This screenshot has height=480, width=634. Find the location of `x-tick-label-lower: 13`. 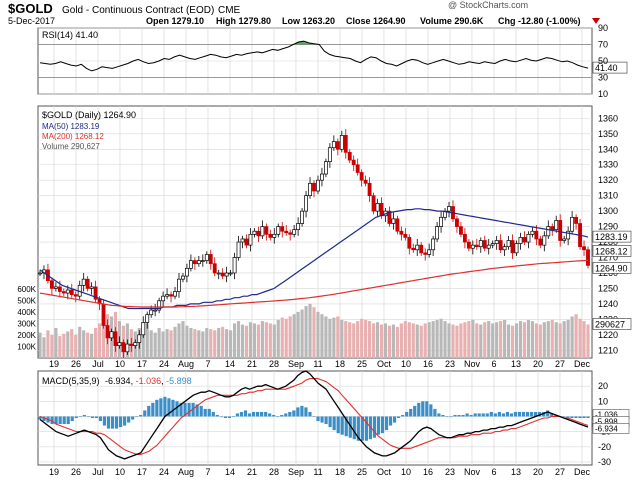

x-tick-label-lower: 13 is located at coordinates (516, 472).